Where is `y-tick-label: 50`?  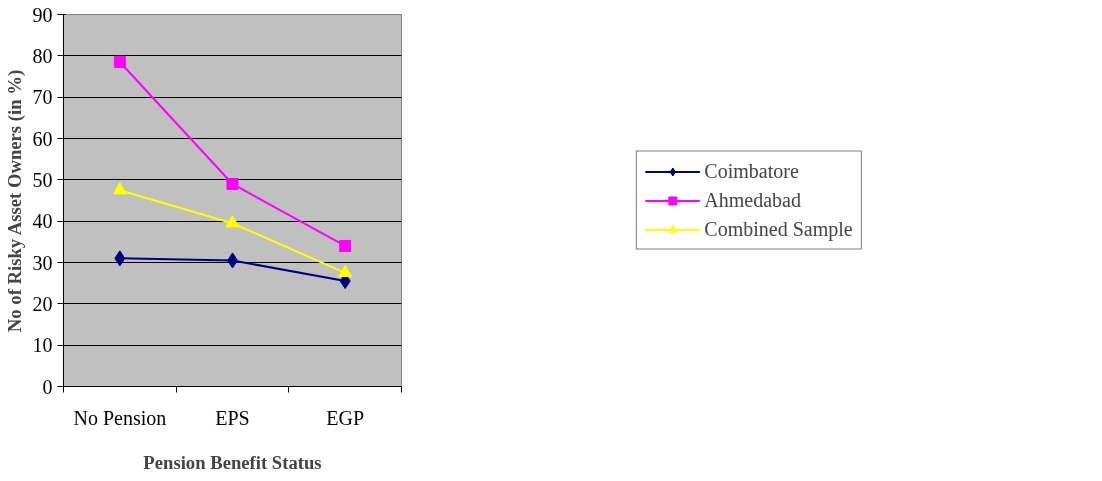 y-tick-label: 50 is located at coordinates (42, 179).